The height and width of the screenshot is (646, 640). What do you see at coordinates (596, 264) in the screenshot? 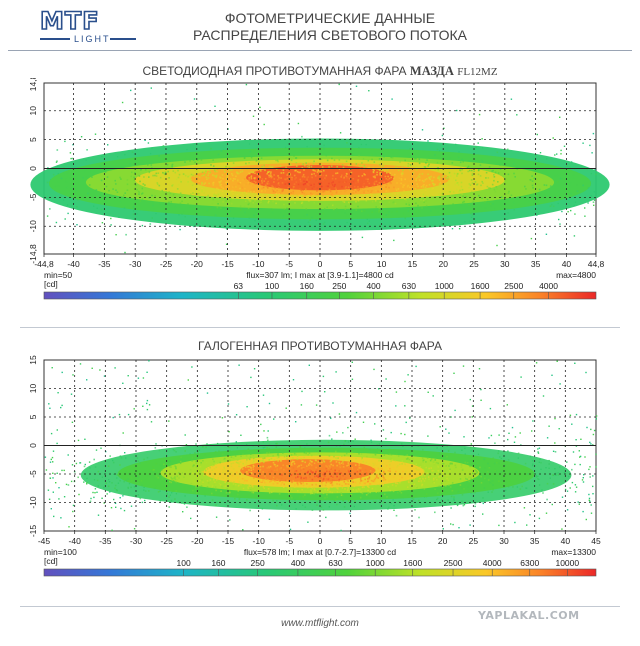
I see `chart1-x-tick-label: 44,8` at bounding box center [596, 264].